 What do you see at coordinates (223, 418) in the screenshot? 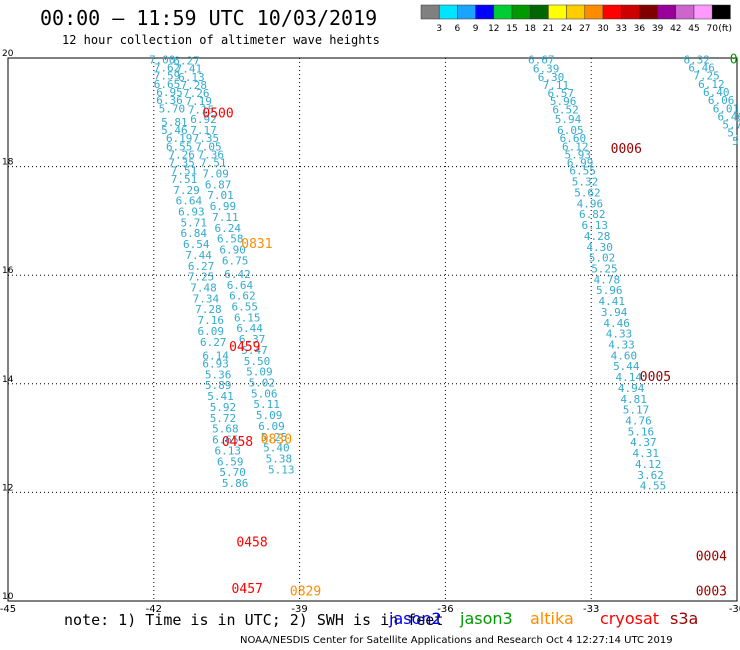
I see `wave-height-label: 5.72` at bounding box center [223, 418].